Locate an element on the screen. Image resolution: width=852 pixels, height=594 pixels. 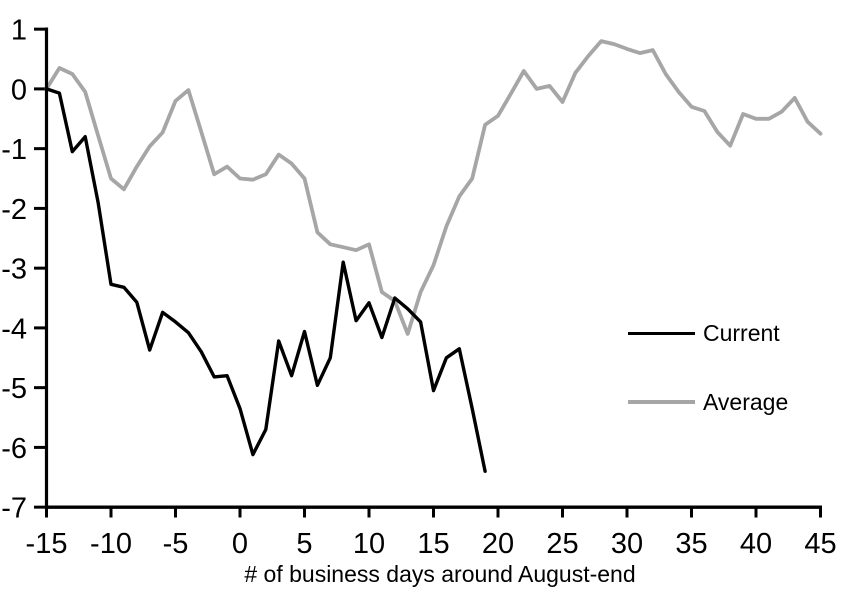
legend-item-average: Average is located at coordinates (708, 401).